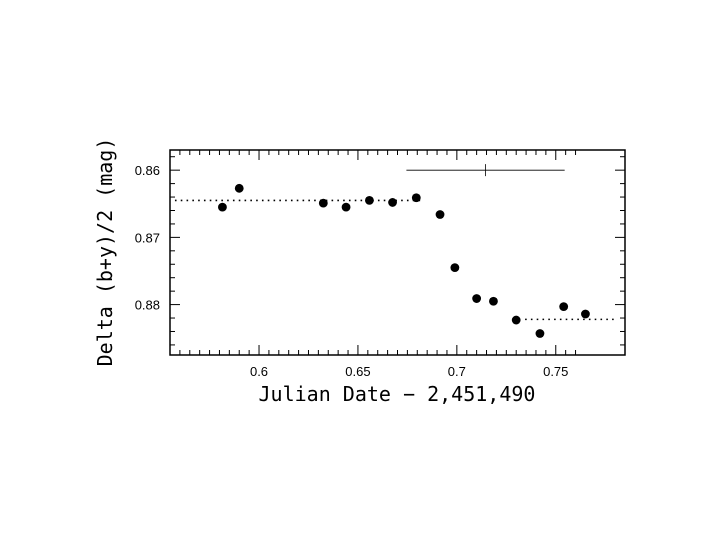 The image size is (720, 540). I want to click on y-tick-label: 0.86, so click(147, 170).